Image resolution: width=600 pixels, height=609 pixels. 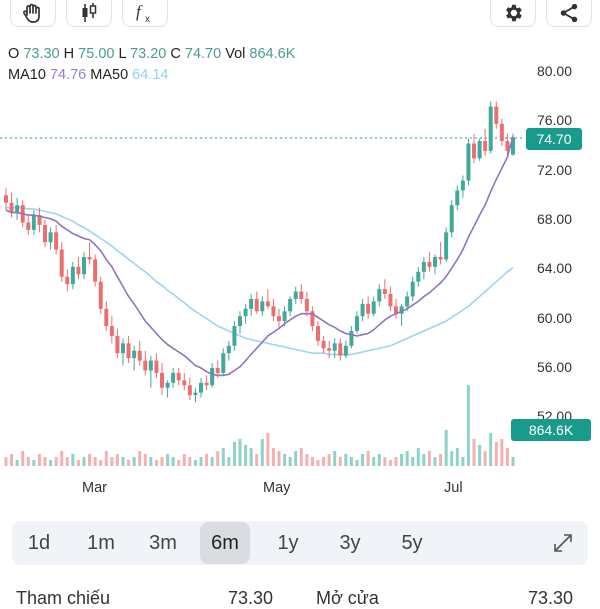 I want to click on chart-type-button, so click(x=89, y=13).